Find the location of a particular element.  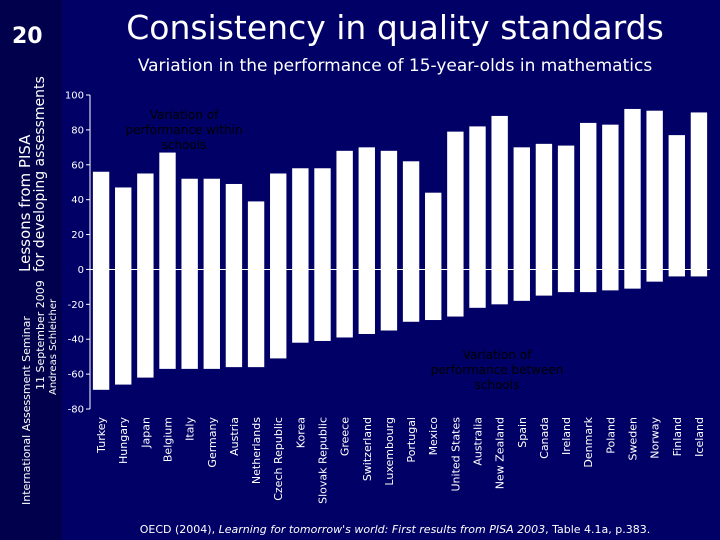

bar-within-italy is located at coordinates (189, 224).